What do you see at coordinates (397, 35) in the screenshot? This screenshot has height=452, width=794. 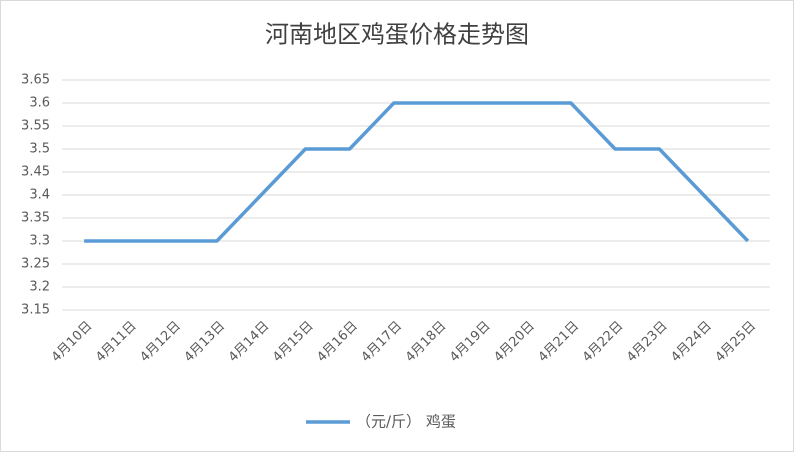 I see `chart-title: 河南地区鸡蛋价格走势图` at bounding box center [397, 35].